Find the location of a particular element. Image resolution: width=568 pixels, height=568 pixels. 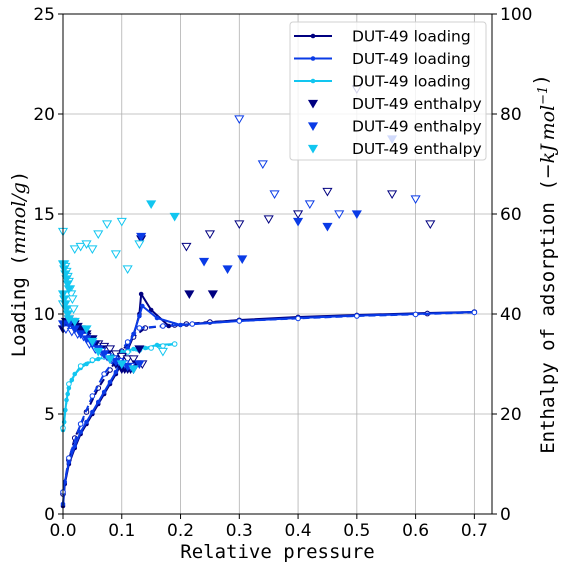

x-tick-label: 0.3 is located at coordinates (239, 531).